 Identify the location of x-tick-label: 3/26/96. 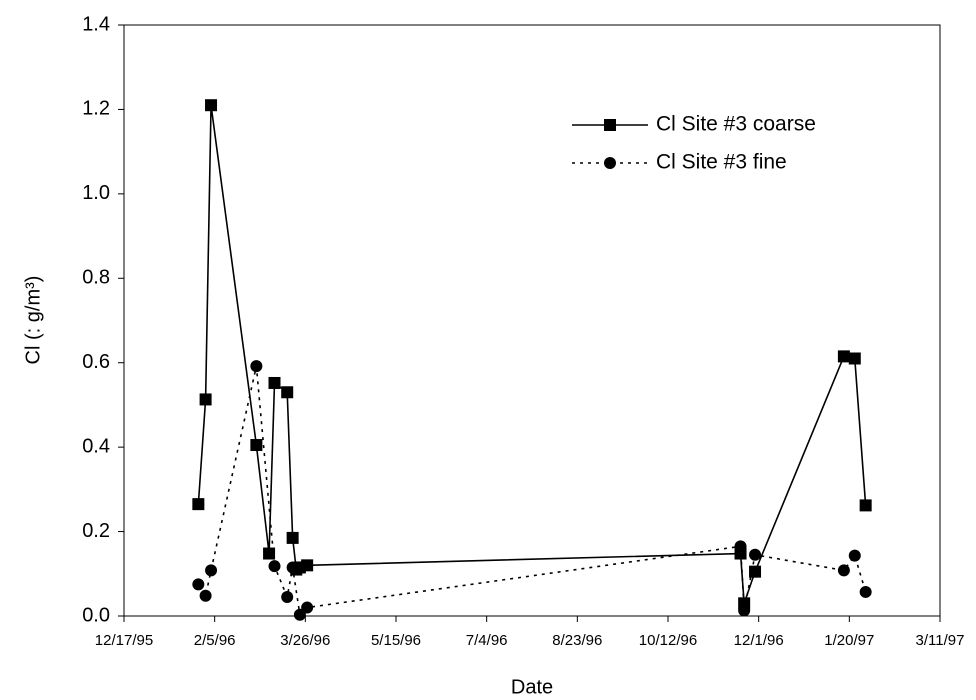
(305, 640).